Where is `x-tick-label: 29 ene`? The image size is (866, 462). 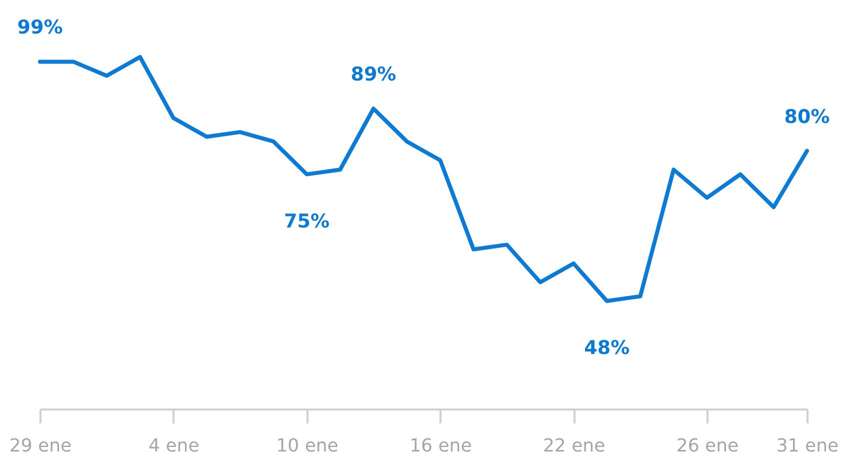
x-tick-label: 29 ene is located at coordinates (40, 446).